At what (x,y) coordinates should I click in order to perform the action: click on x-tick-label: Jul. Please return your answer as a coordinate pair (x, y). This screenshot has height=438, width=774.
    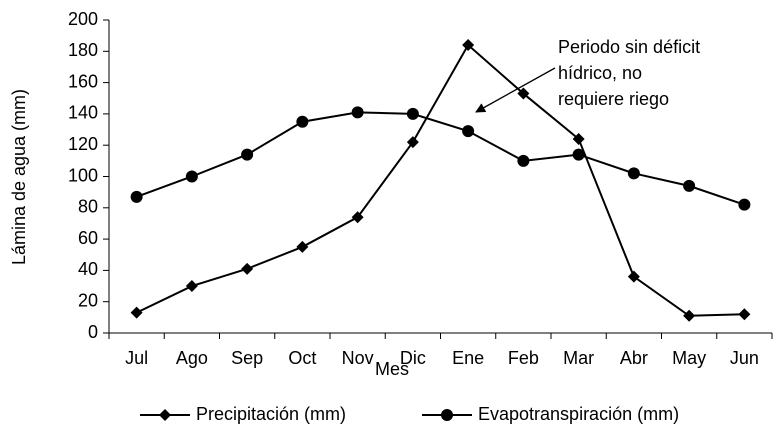
    Looking at the image, I should click on (136, 358).